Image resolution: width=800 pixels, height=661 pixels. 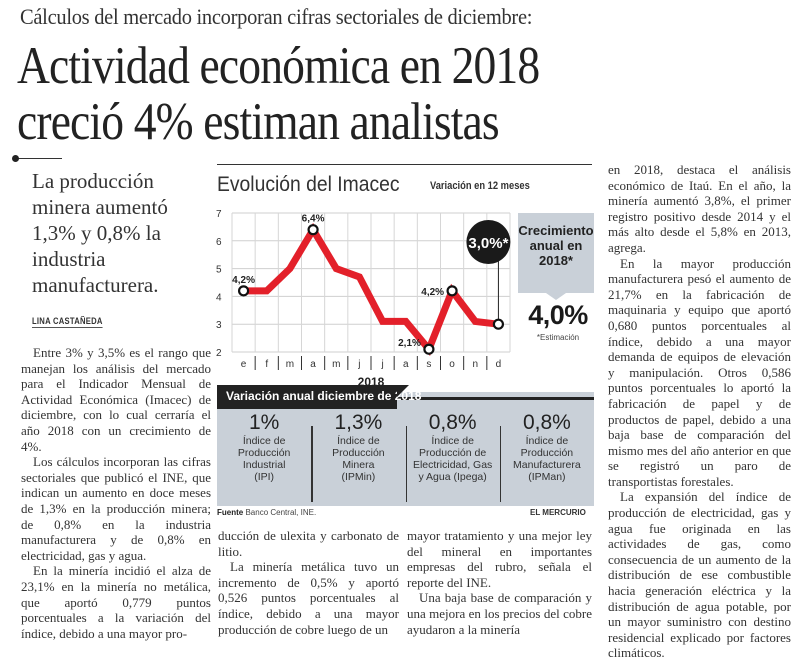 I want to click on bullet-dot-icon, so click(x=15, y=158).